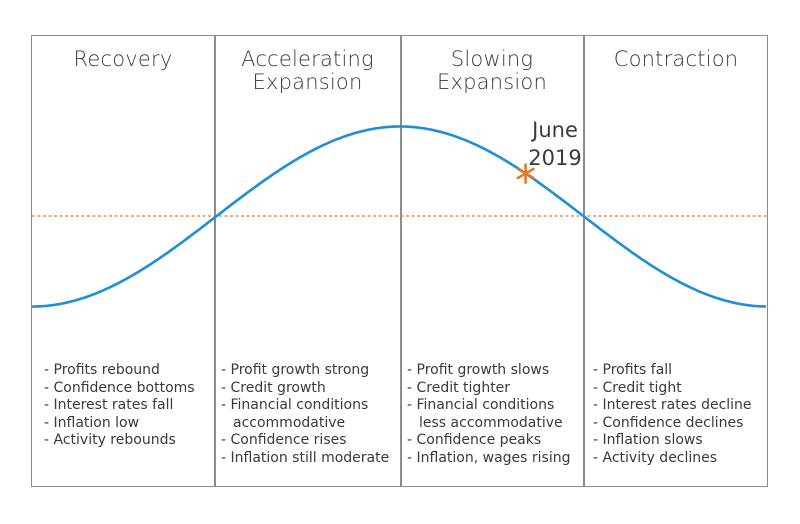 This screenshot has width=800, height=524. I want to click on list-item: - Inflation still moderate, so click(305, 457).